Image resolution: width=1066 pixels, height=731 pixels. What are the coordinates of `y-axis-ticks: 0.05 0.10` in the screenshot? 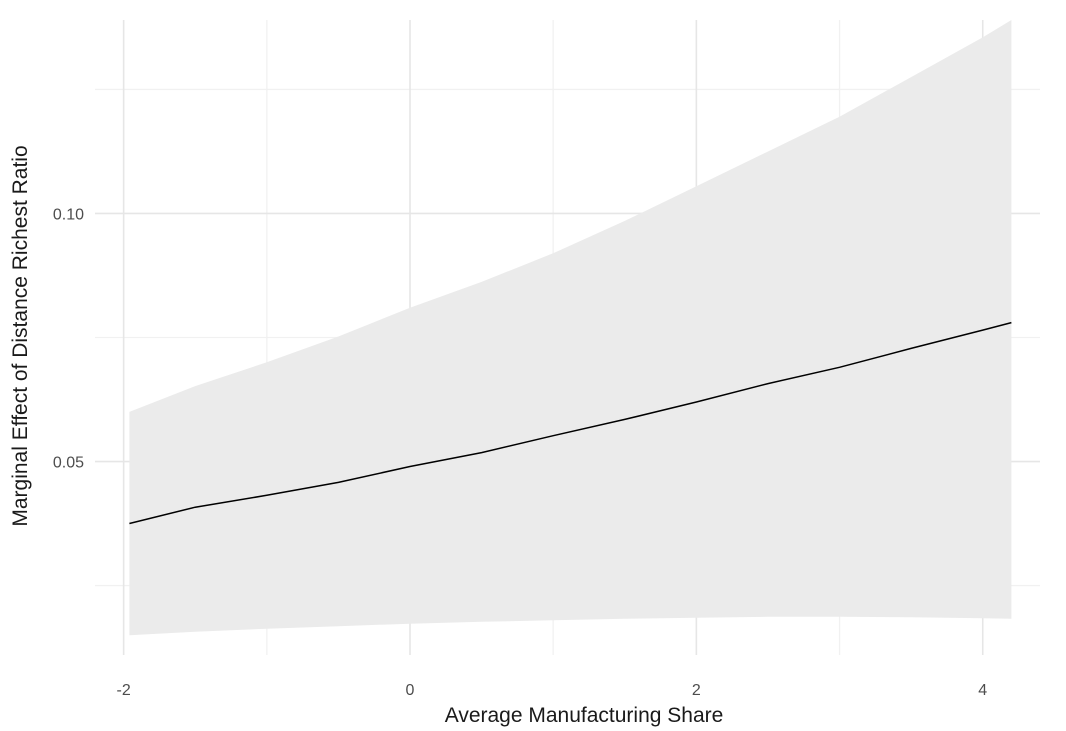 It's located at (68, 338).